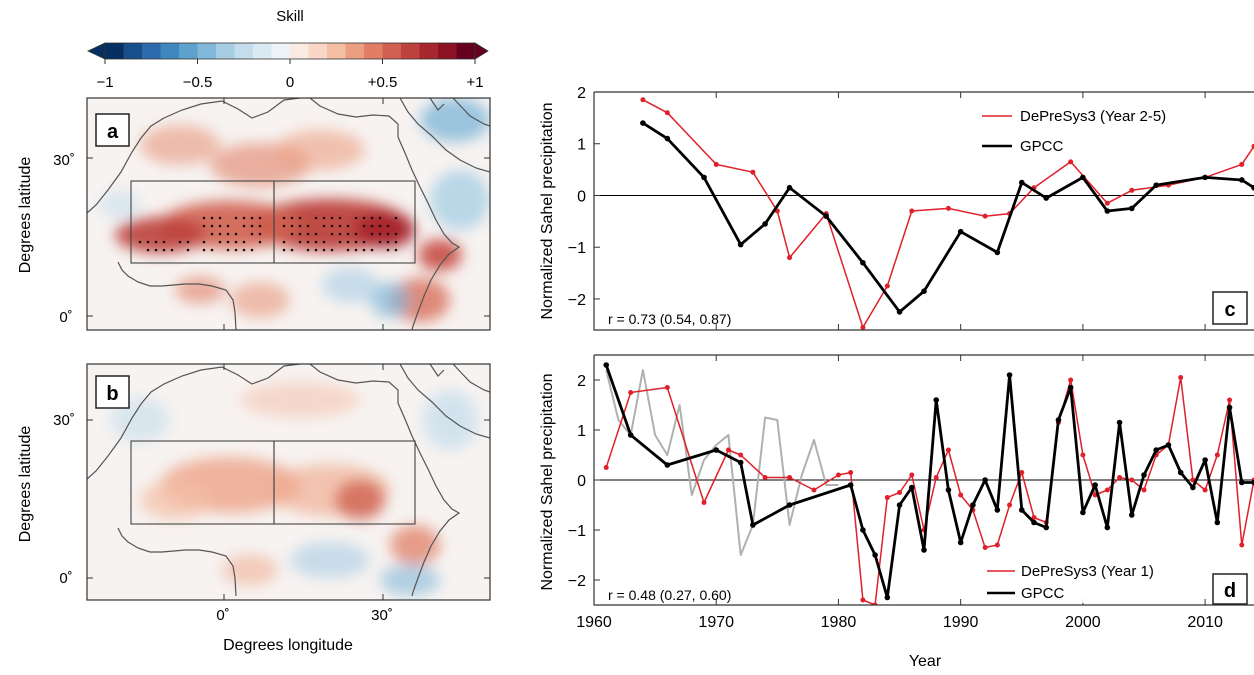 The height and width of the screenshot is (675, 1254). What do you see at coordinates (104, 82) in the screenshot?
I see `colorbar-tick-label: −1` at bounding box center [104, 82].